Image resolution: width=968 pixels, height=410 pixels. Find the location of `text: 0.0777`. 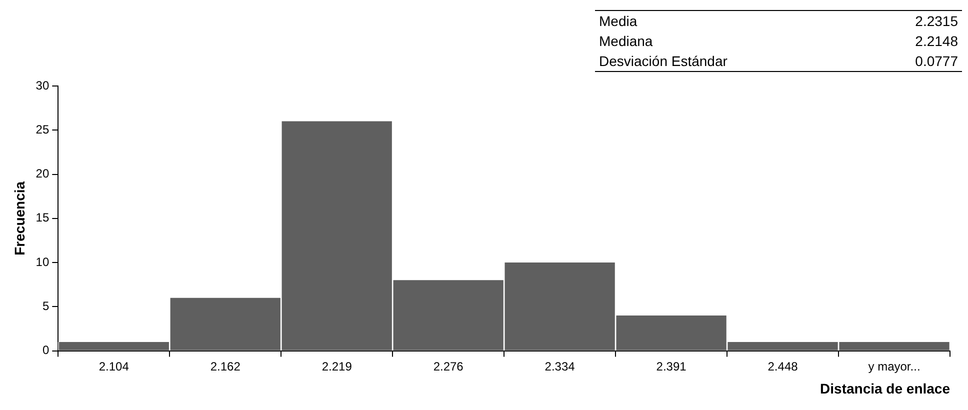

text: 0.0777 is located at coordinates (936, 61).